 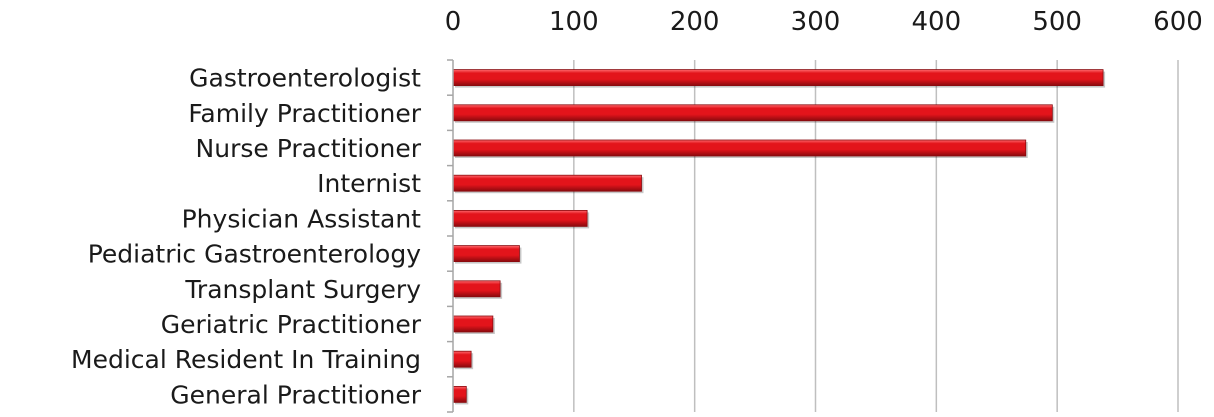 I want to click on category-label: Pediatric Gastroenterology, so click(x=255, y=254).